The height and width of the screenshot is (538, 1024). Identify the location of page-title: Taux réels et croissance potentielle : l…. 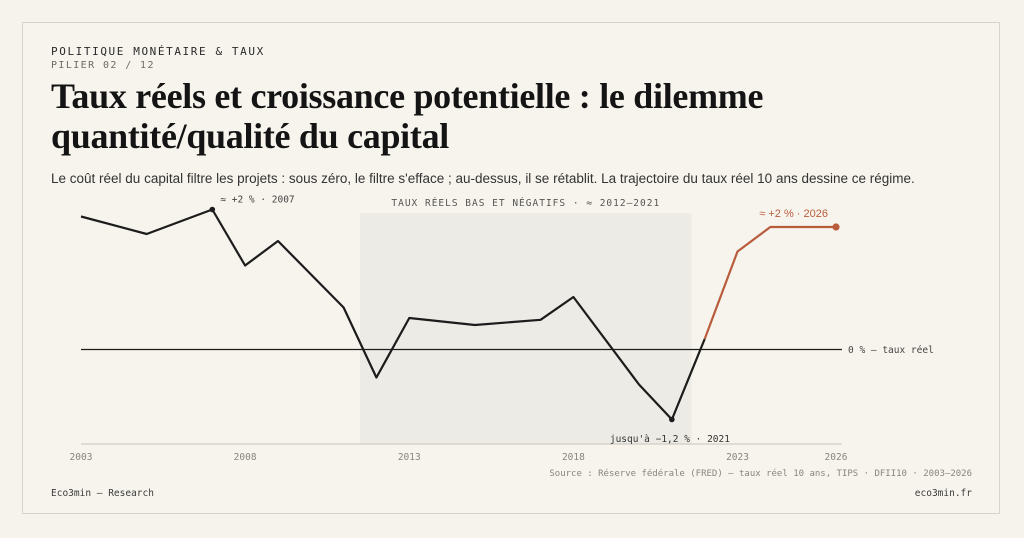
(407, 116).